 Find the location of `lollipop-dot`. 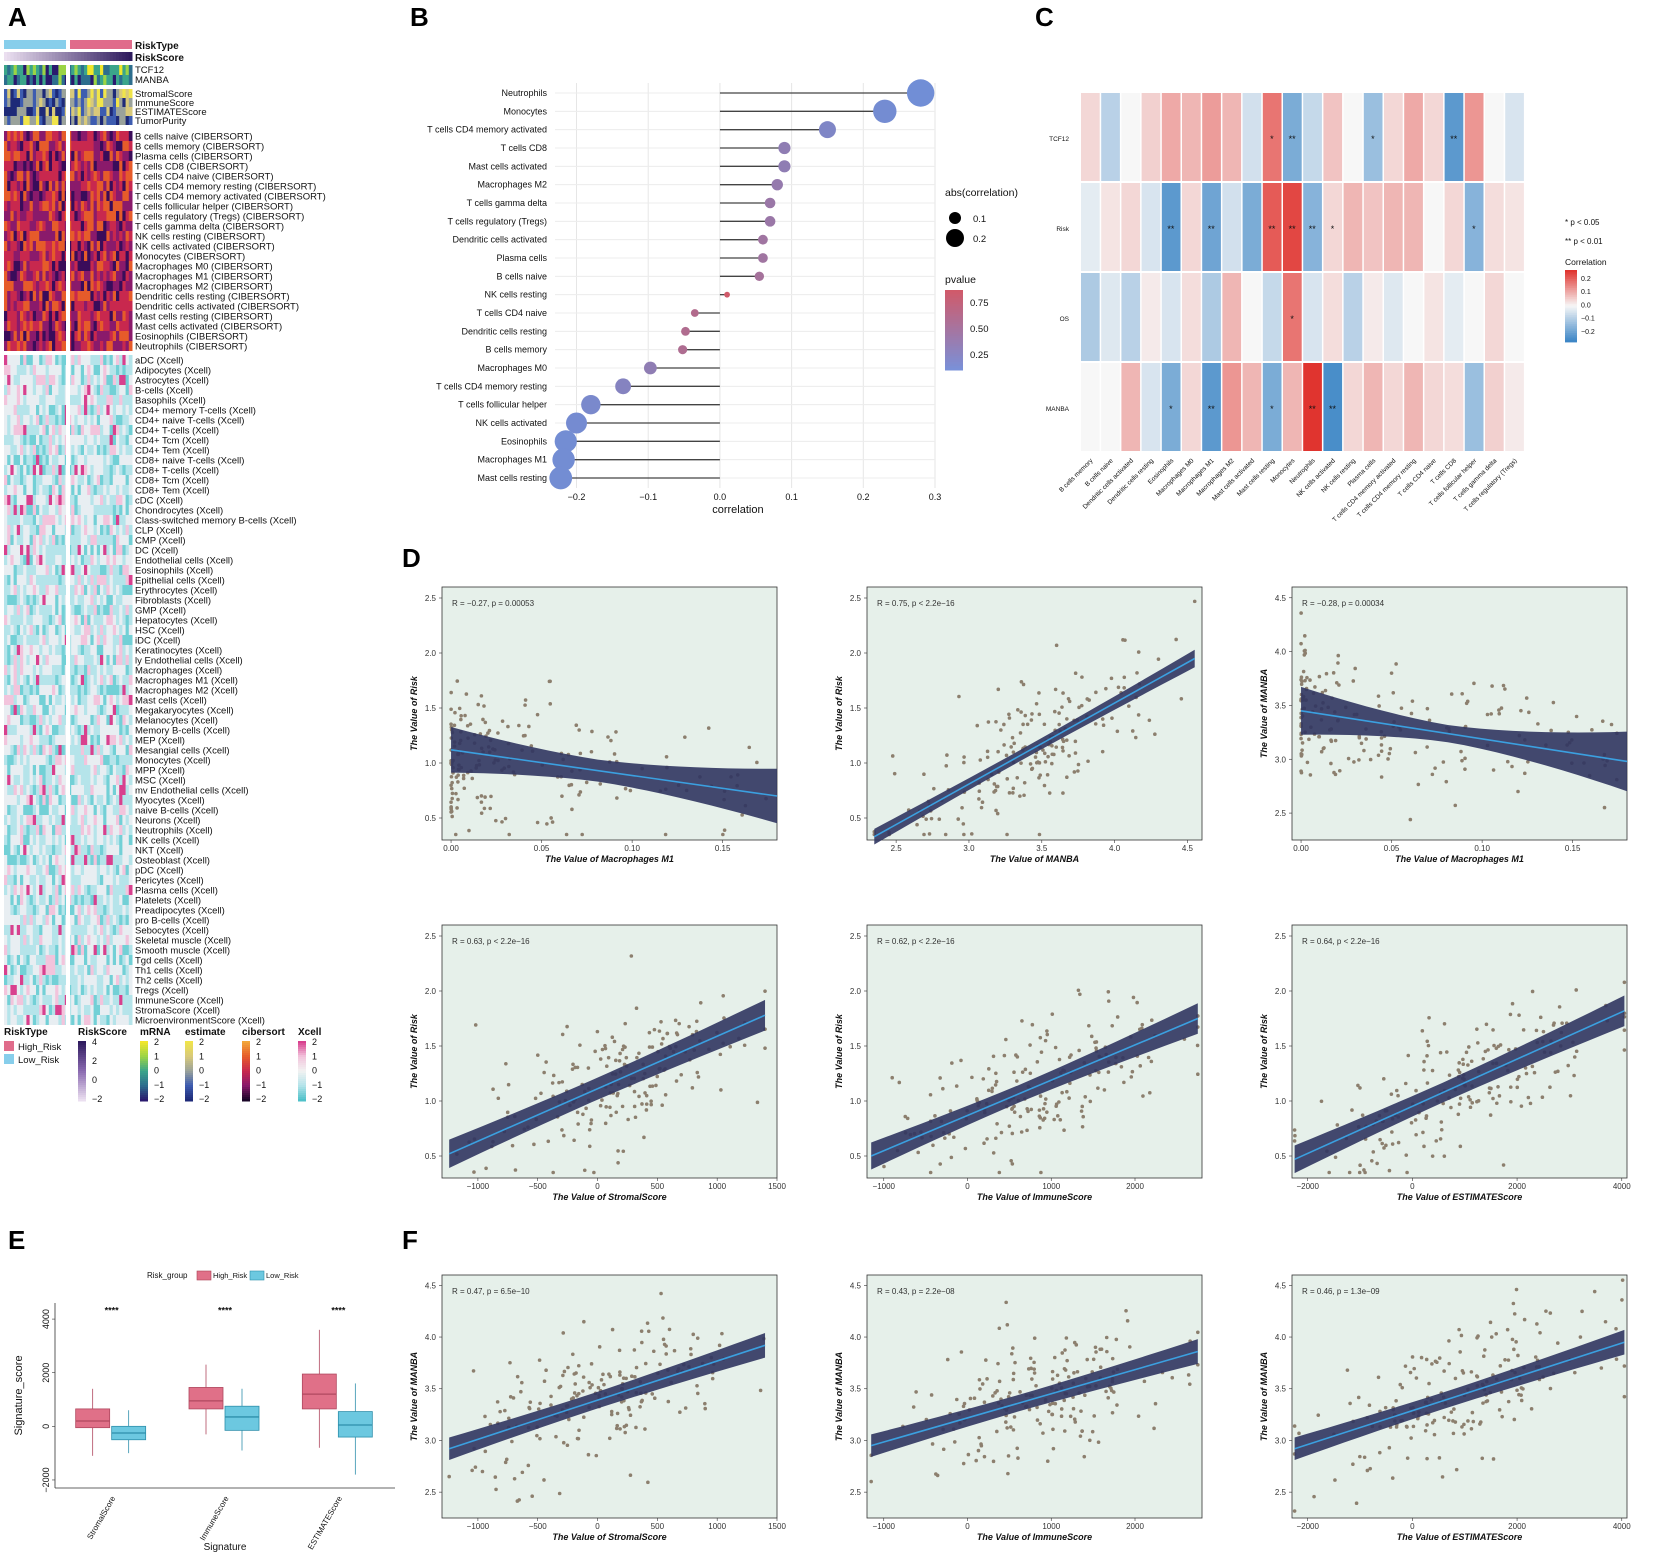

lollipop-dot is located at coordinates (685, 331).